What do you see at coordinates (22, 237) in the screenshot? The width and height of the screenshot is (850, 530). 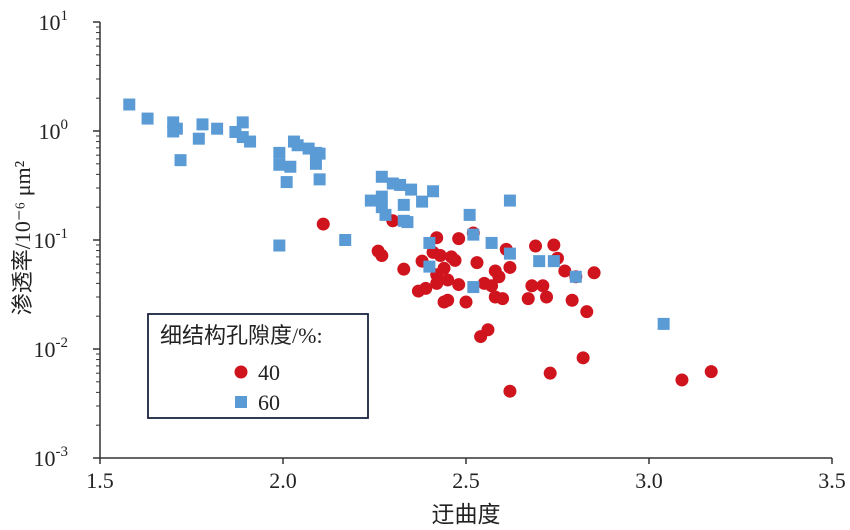 I see `y-axis-label: 渗透率/10⁻⁶ μm²` at bounding box center [22, 237].